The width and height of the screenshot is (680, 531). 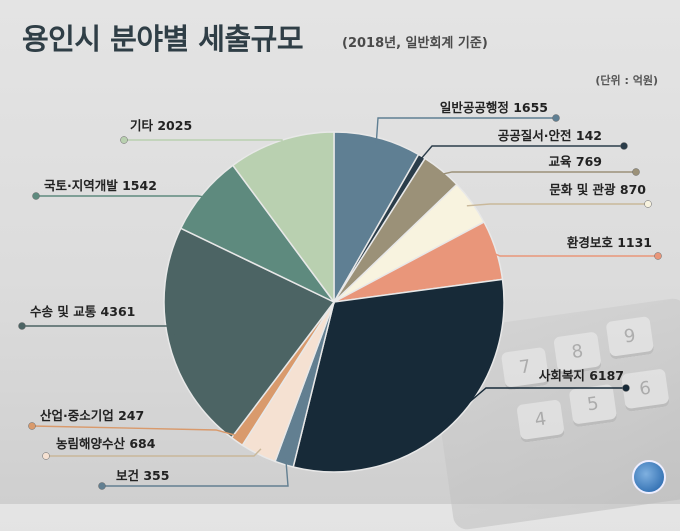 What do you see at coordinates (609, 242) in the screenshot?
I see `slice-label: 환경보호 1131` at bounding box center [609, 242].